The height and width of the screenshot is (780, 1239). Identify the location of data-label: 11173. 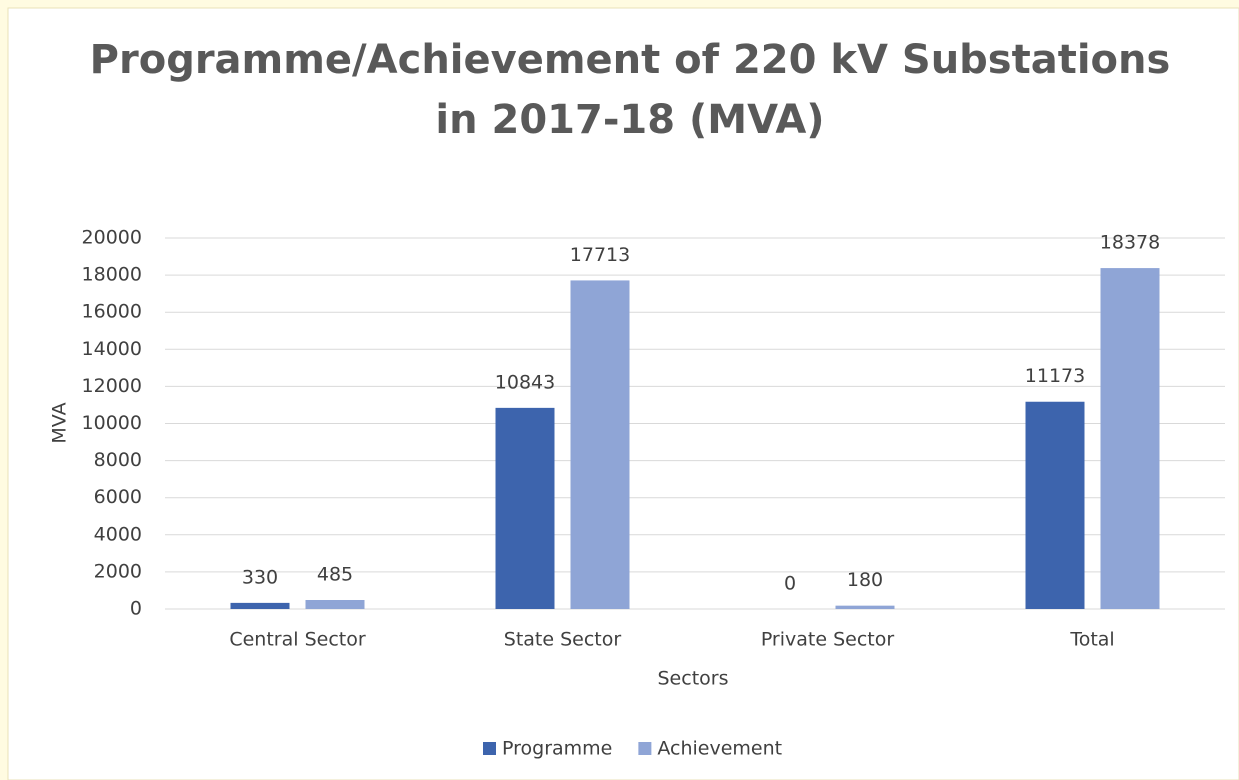
(1055, 376).